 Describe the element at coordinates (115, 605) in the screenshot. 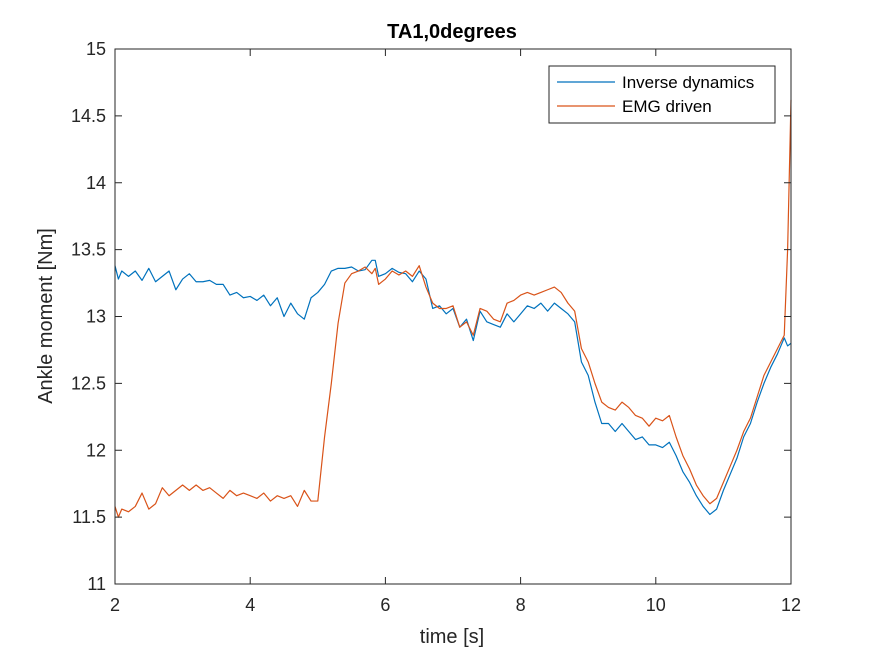

I see `x-tick-label: 2` at that location.